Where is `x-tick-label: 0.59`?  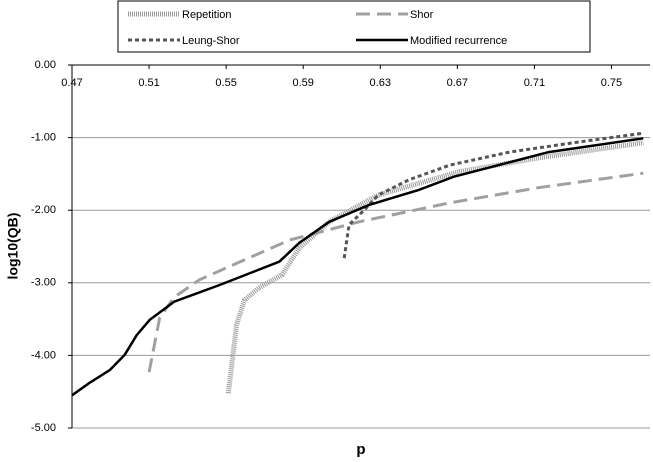
x-tick-label: 0.59 is located at coordinates (302, 83).